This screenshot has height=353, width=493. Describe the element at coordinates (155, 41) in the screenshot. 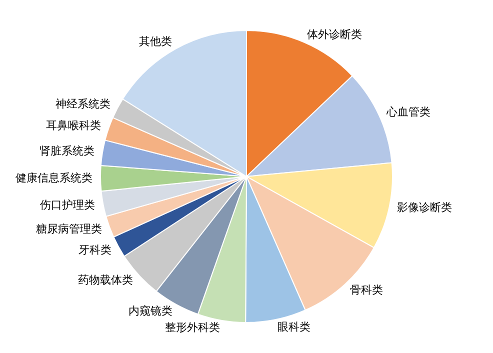

I see `slice-label: 其他类` at that location.